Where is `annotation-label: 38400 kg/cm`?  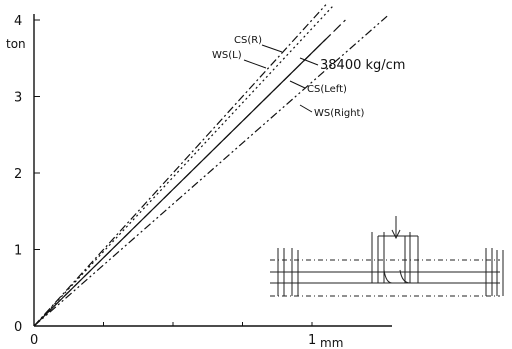
annotation-label: 38400 kg/cm is located at coordinates (362, 65).